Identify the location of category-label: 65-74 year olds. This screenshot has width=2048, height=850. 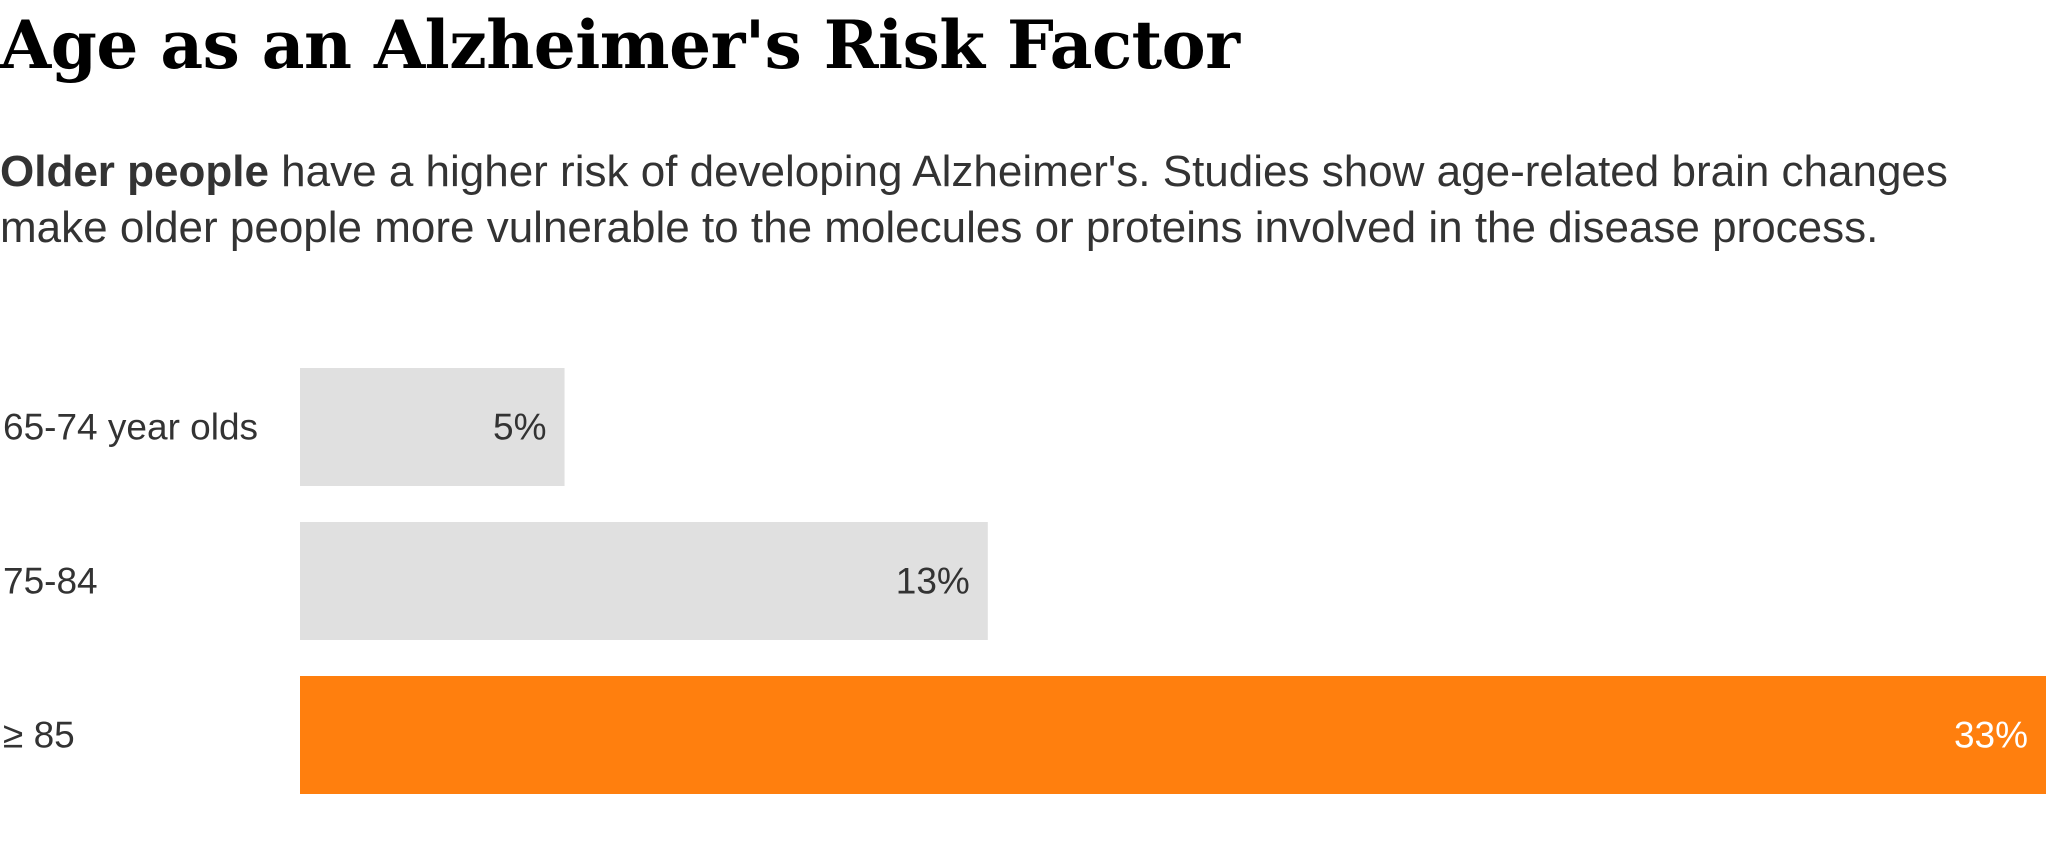
(130, 427).